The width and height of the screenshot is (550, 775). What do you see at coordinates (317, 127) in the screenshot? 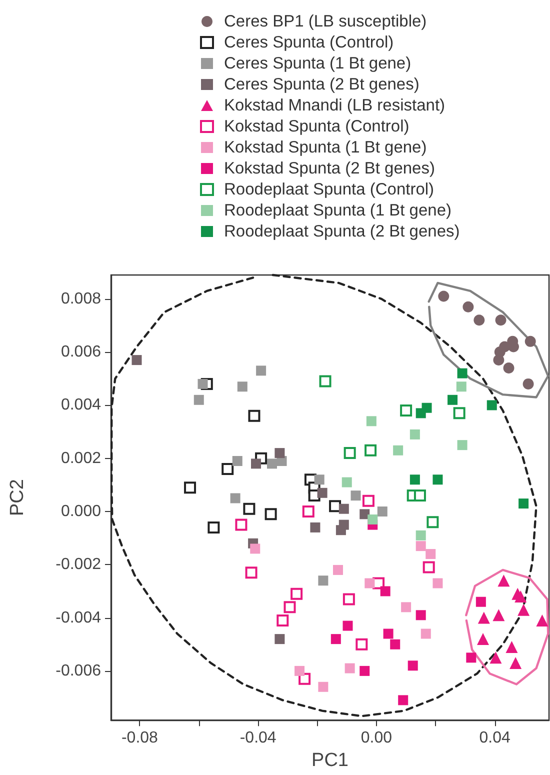
I see `legend-label: Kokstad Spunta (Control)` at bounding box center [317, 127].